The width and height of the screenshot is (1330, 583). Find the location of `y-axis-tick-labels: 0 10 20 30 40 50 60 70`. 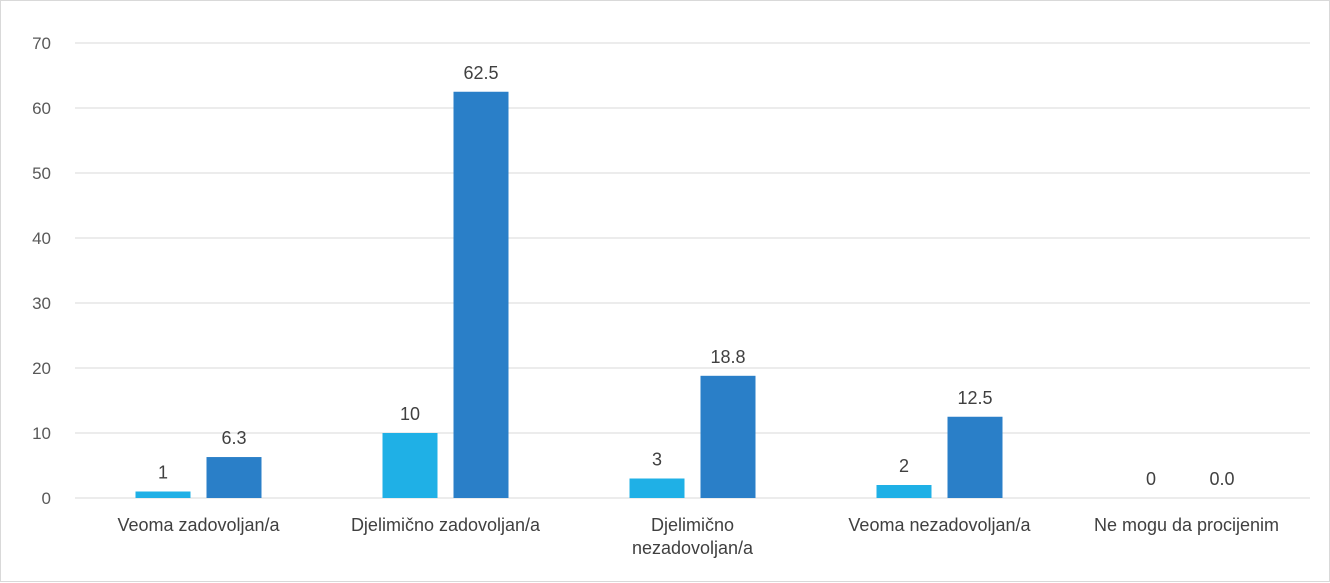

y-axis-tick-labels: 0 10 20 30 40 50 60 70 is located at coordinates (41, 271).